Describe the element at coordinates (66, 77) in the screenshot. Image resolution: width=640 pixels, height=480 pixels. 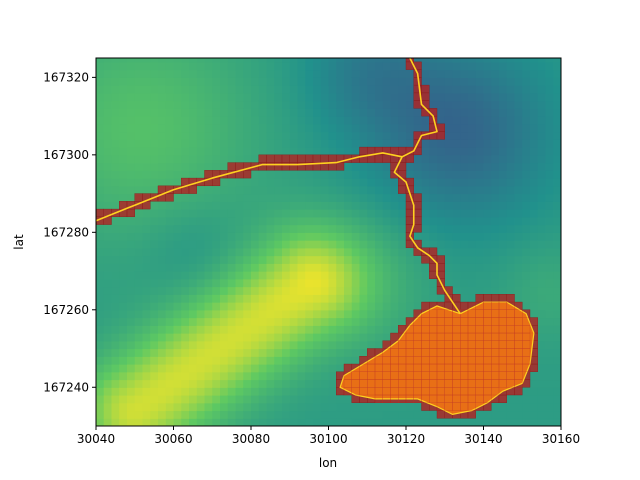
I see `y-tick-label: 167320` at that location.